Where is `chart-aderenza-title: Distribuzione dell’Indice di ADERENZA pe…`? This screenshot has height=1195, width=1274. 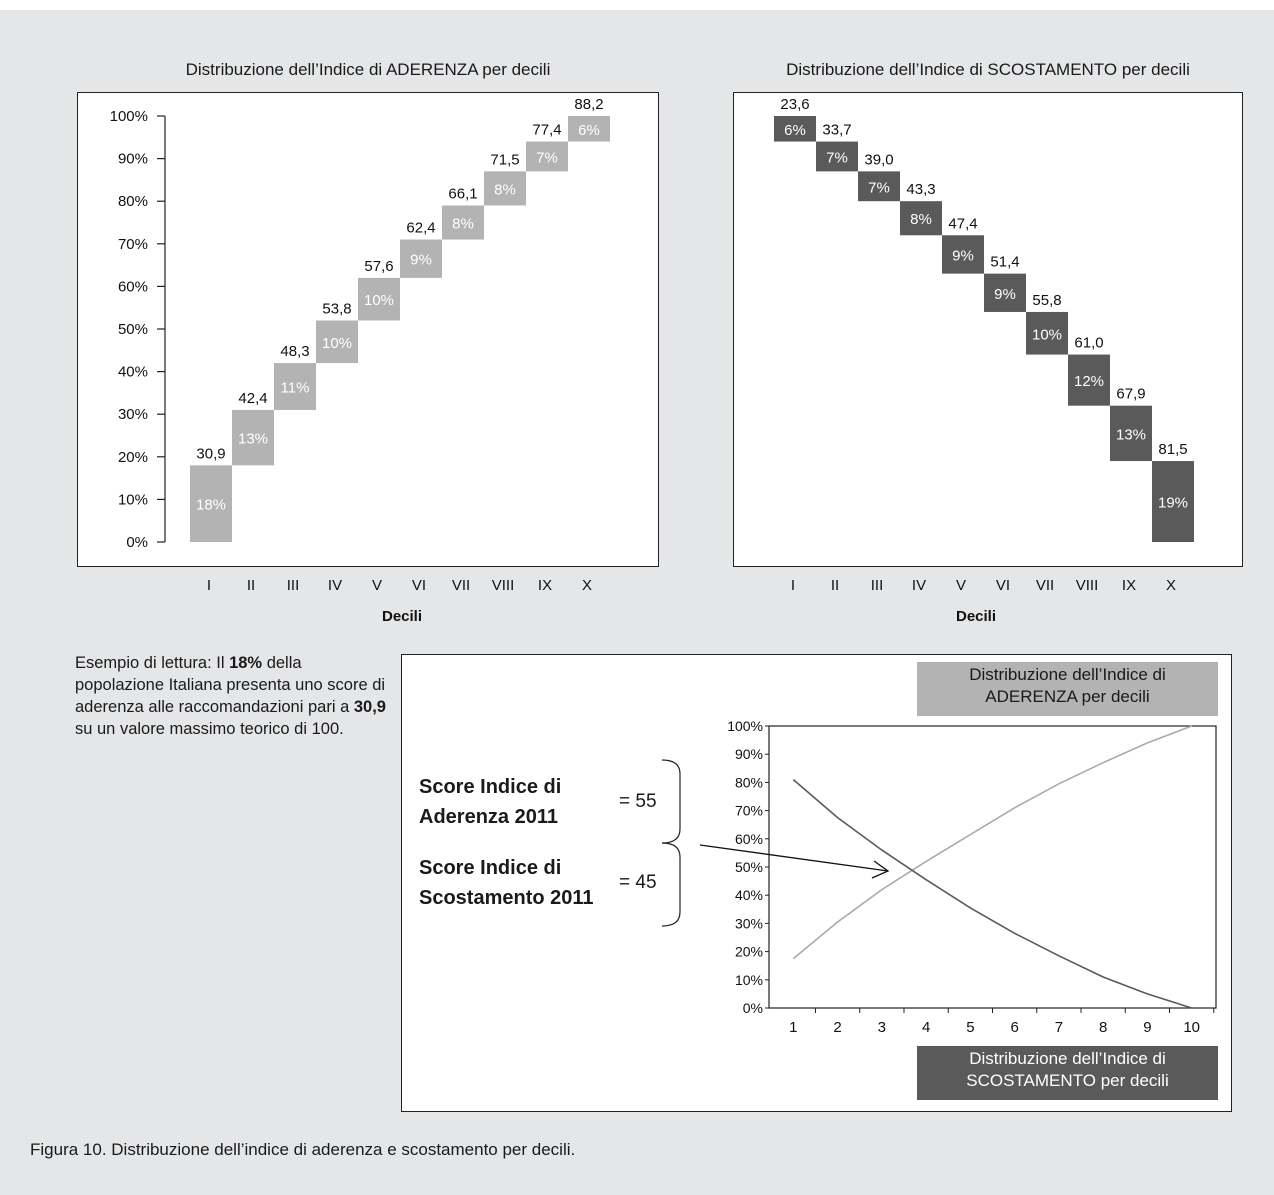 chart-aderenza-title: Distribuzione dell’Indice di ADERENZA pe… is located at coordinates (368, 69).